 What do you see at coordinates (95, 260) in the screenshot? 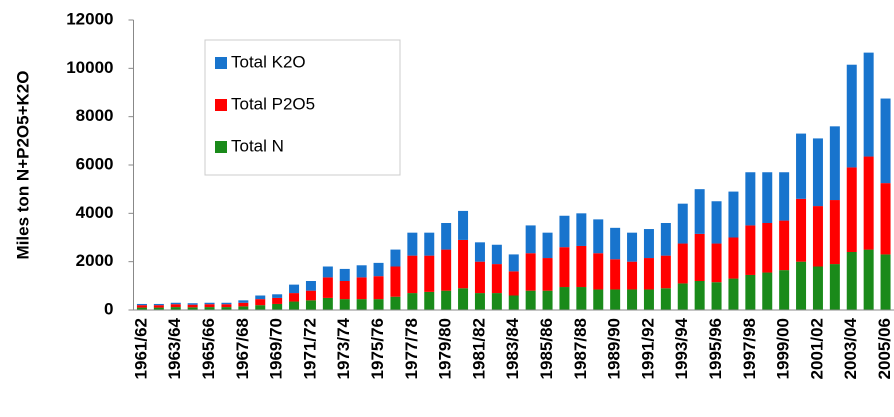
I see `y-tick-label: 2000` at bounding box center [95, 260].